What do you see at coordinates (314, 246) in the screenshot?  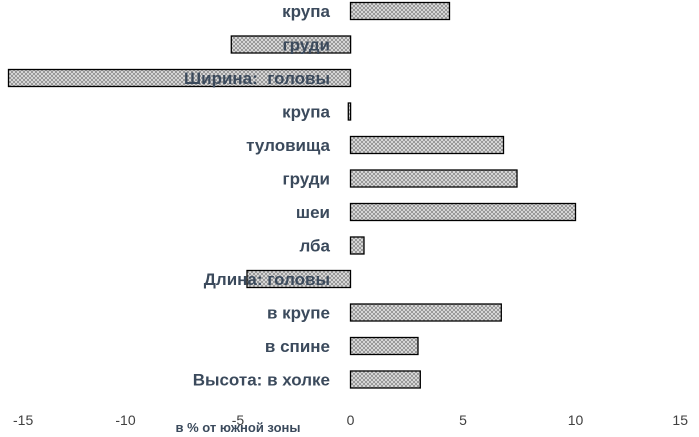 I see `category-label-7: лба` at bounding box center [314, 246].